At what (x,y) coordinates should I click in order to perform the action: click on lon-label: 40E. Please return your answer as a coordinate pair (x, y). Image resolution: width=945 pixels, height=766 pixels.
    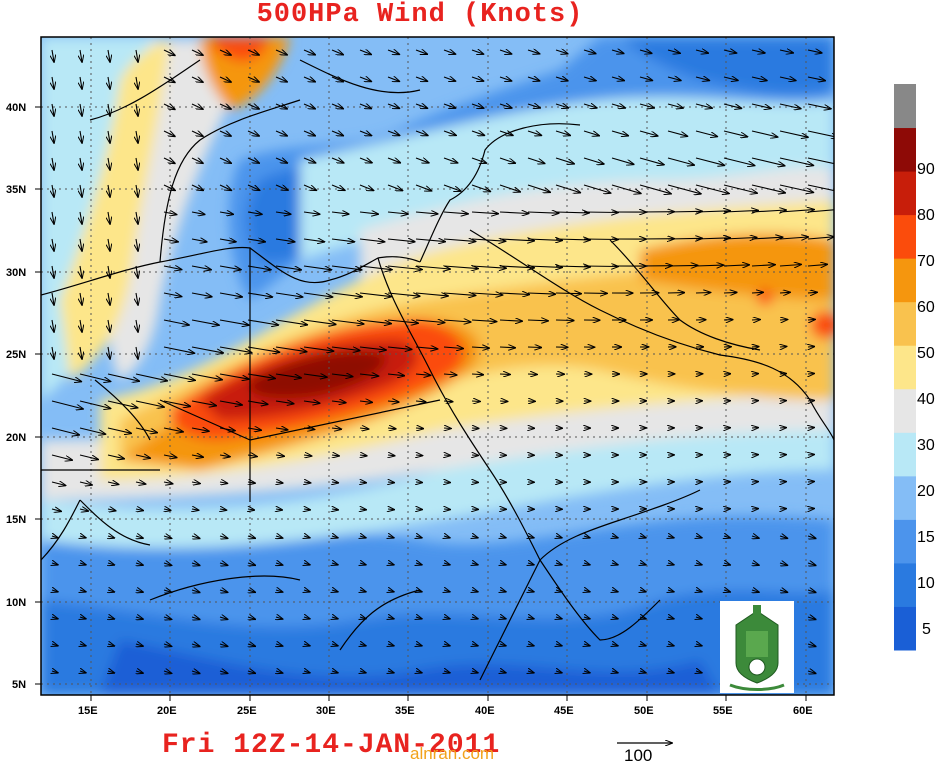
    Looking at the image, I should click on (485, 711).